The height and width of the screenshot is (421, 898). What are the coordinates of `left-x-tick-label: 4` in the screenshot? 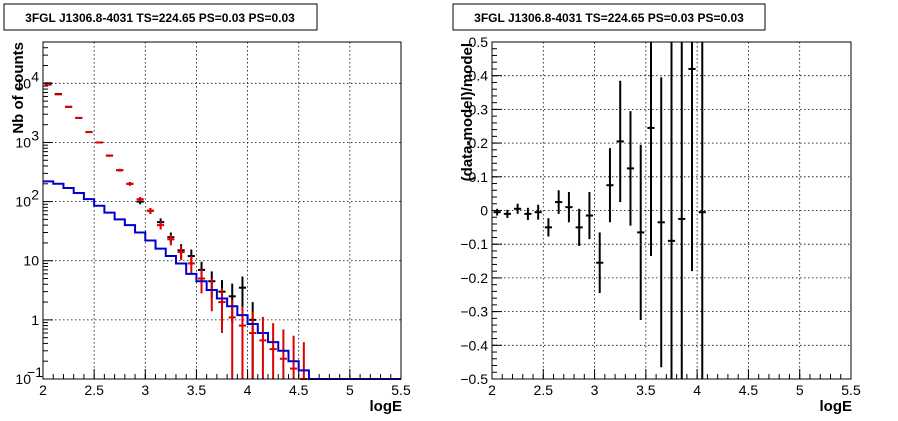 It's located at (248, 390).